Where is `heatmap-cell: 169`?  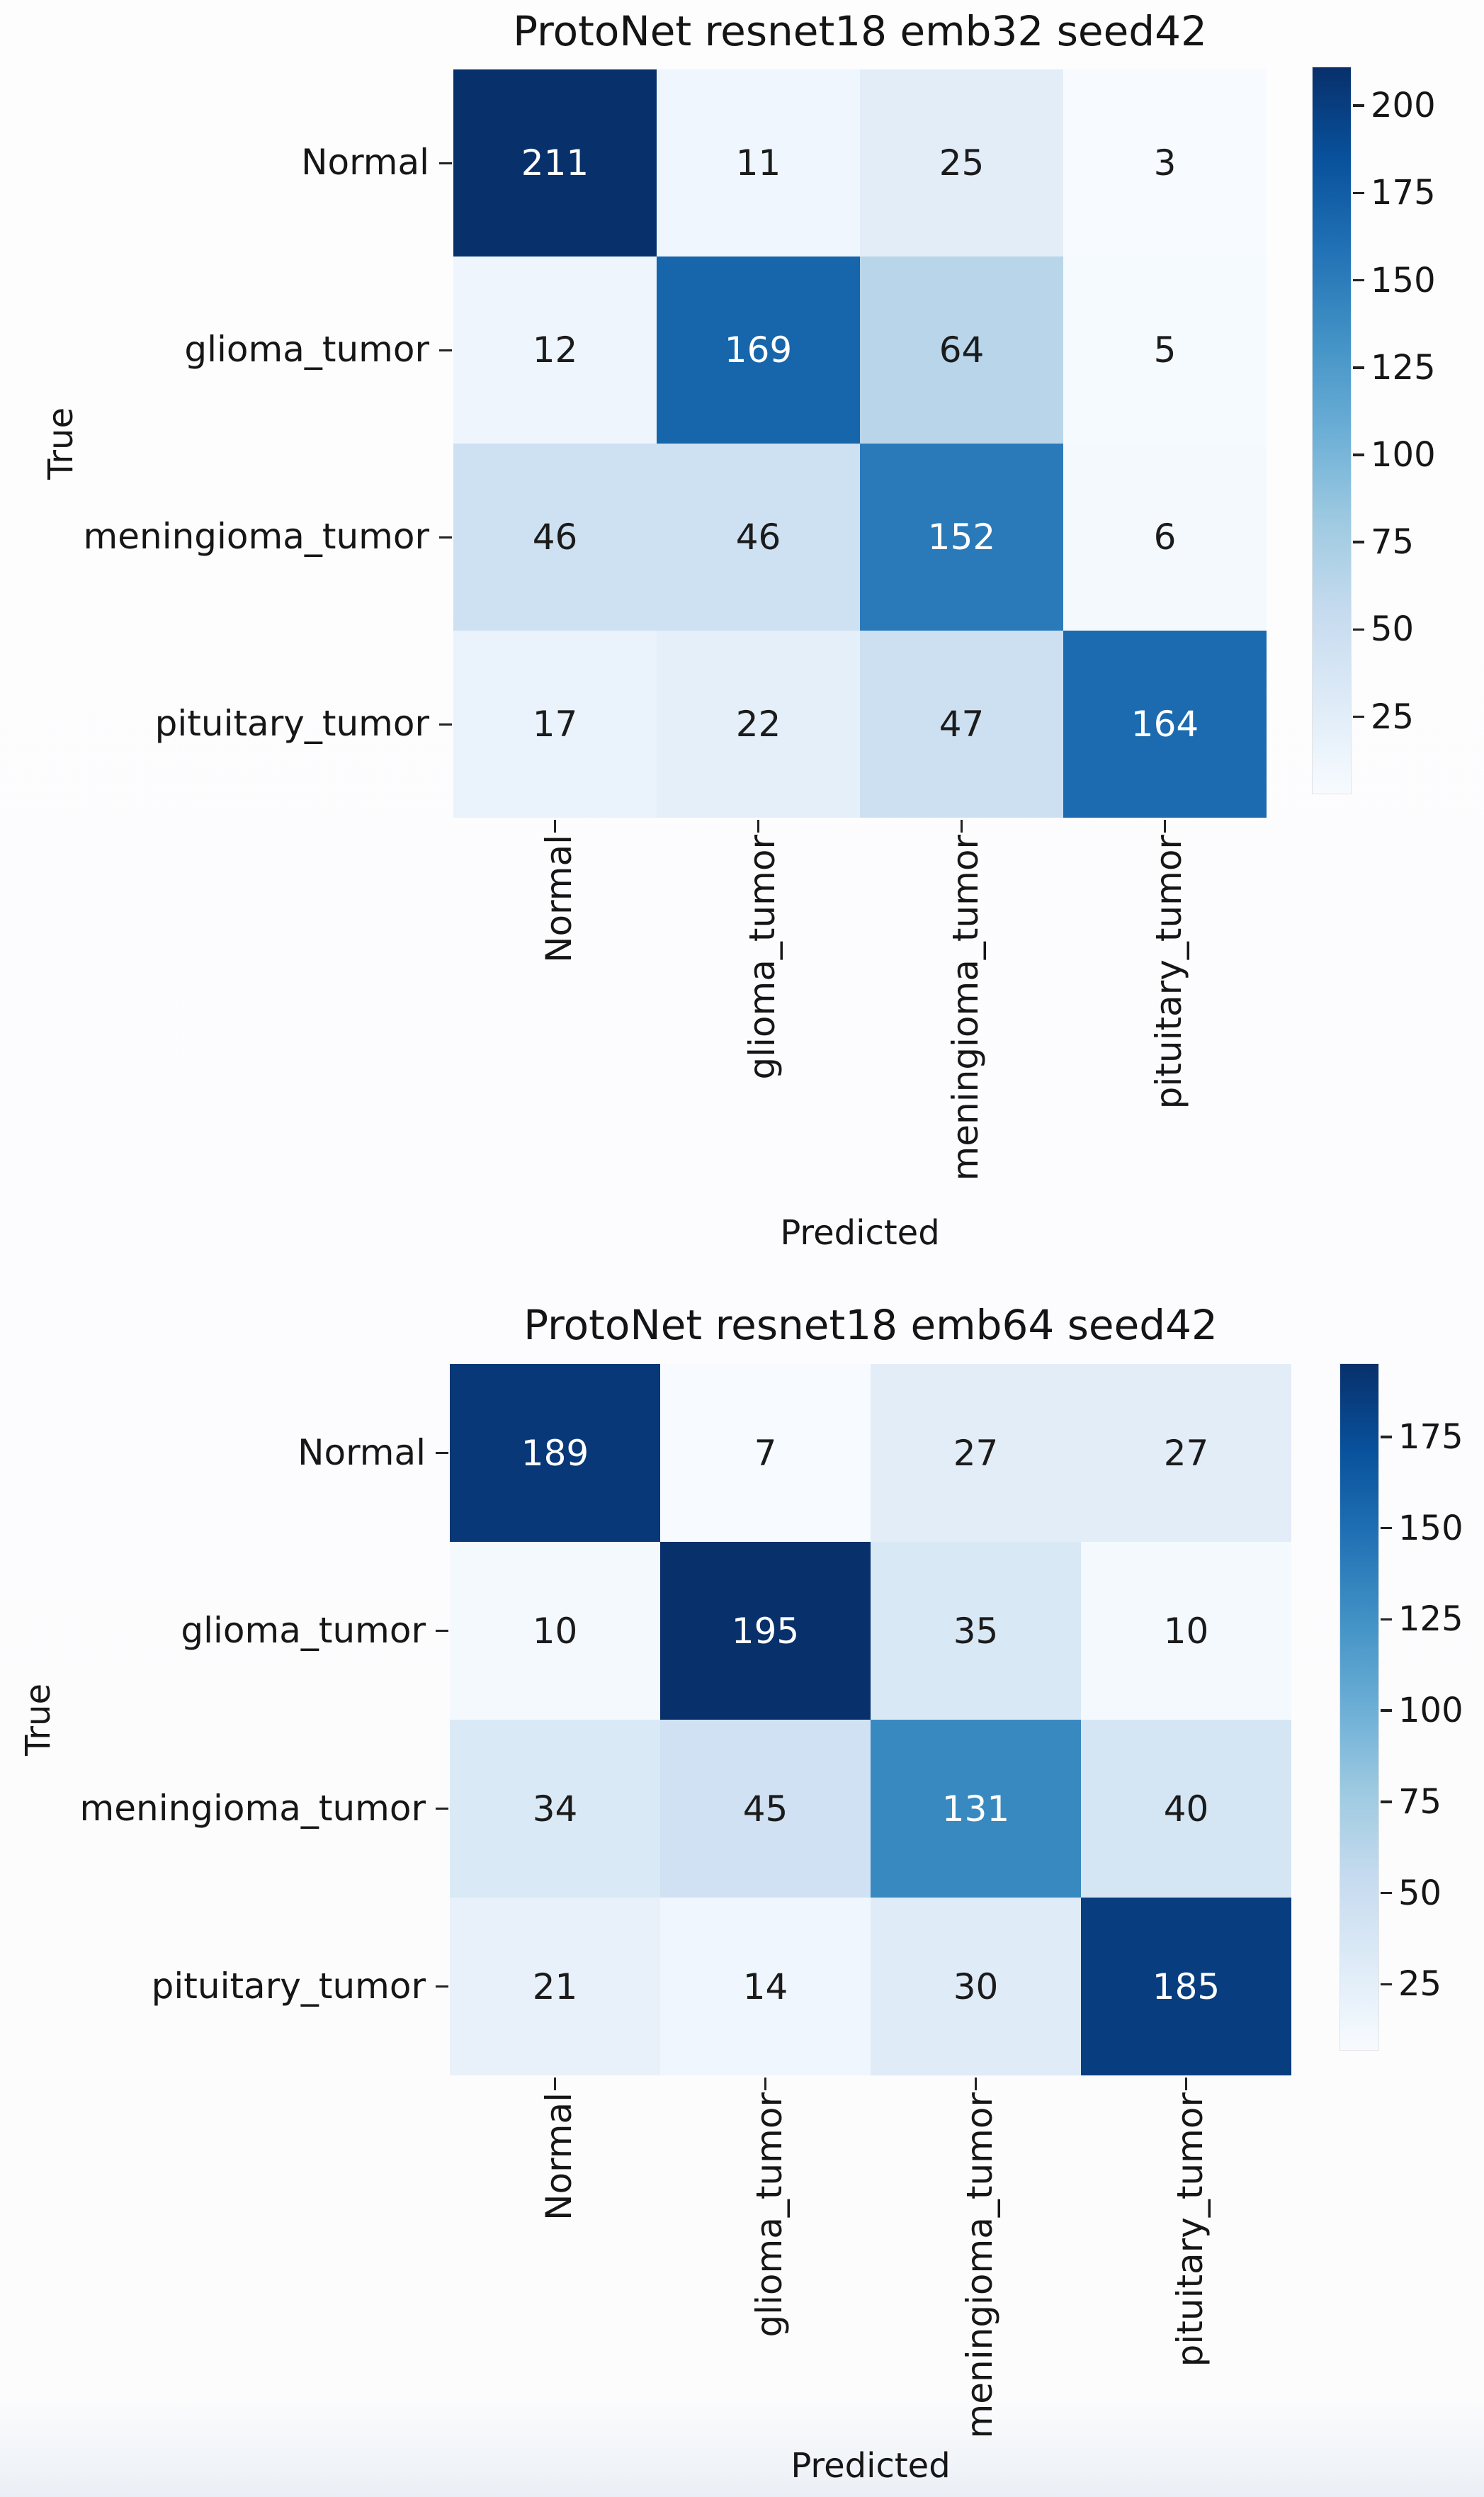 heatmap-cell: 169 is located at coordinates (758, 350).